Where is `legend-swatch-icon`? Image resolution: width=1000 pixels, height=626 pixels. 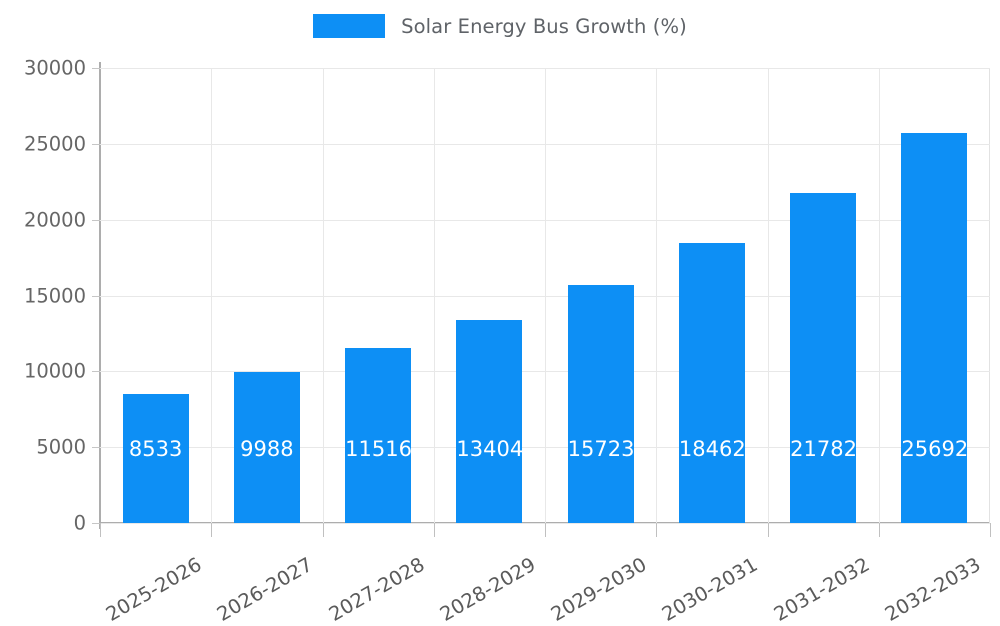 legend-swatch-icon is located at coordinates (349, 26).